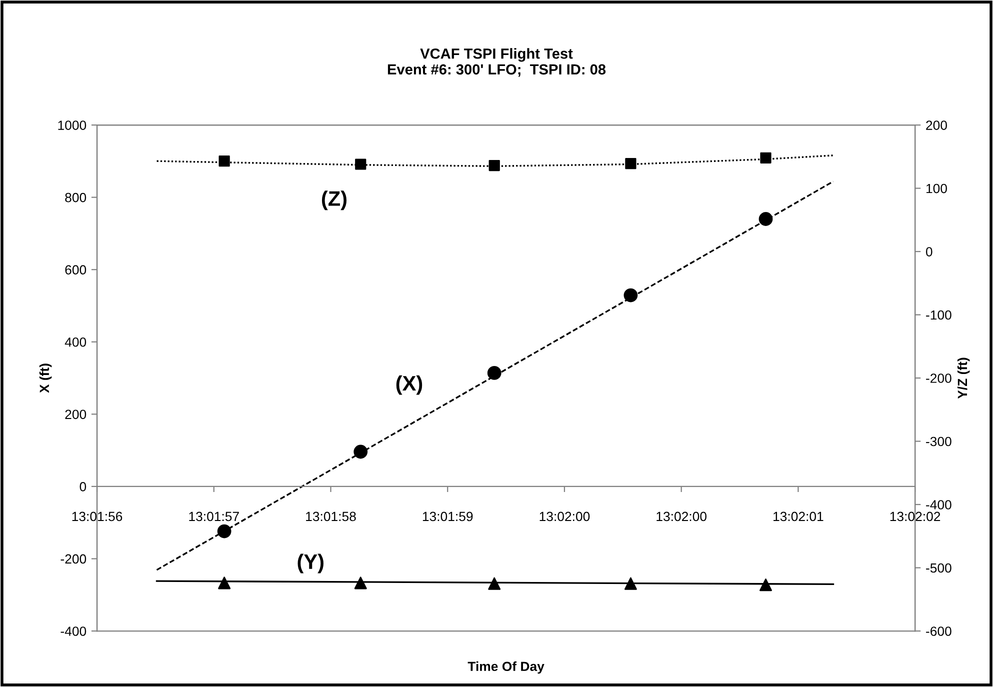 Image resolution: width=993 pixels, height=687 pixels. Describe the element at coordinates (334, 200) in the screenshot. I see `series-label: (Z)` at that location.